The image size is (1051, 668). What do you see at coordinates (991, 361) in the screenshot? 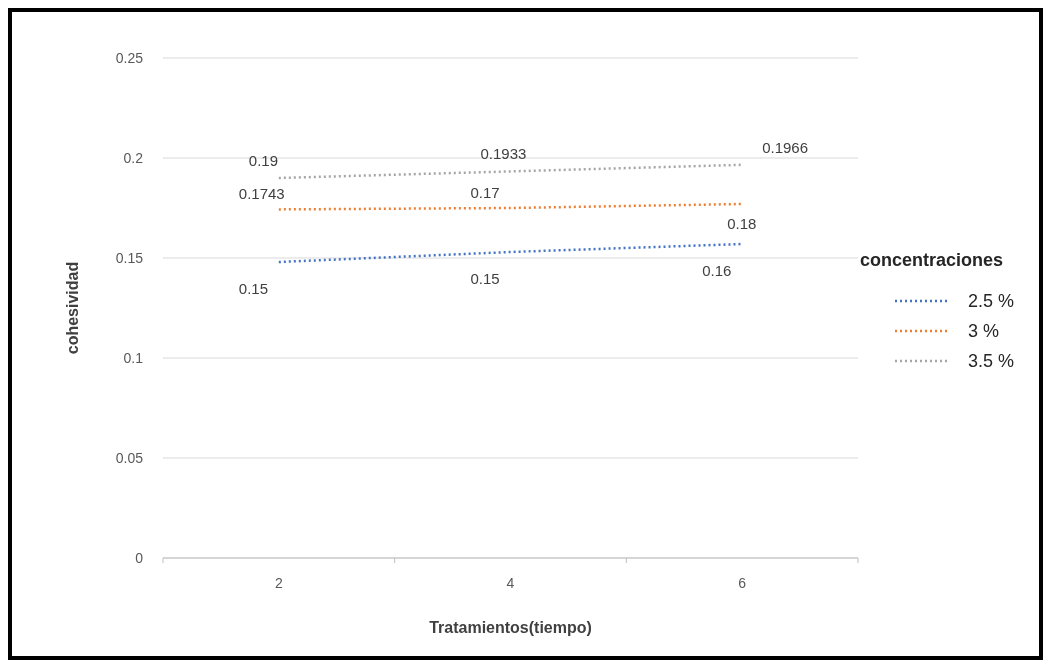
I see `legend-label: 3.5 %` at bounding box center [991, 361].